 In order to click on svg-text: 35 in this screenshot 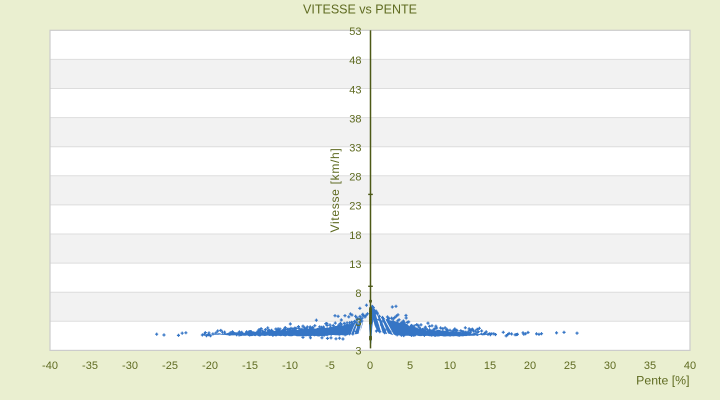, I will do `click(650, 366)`.